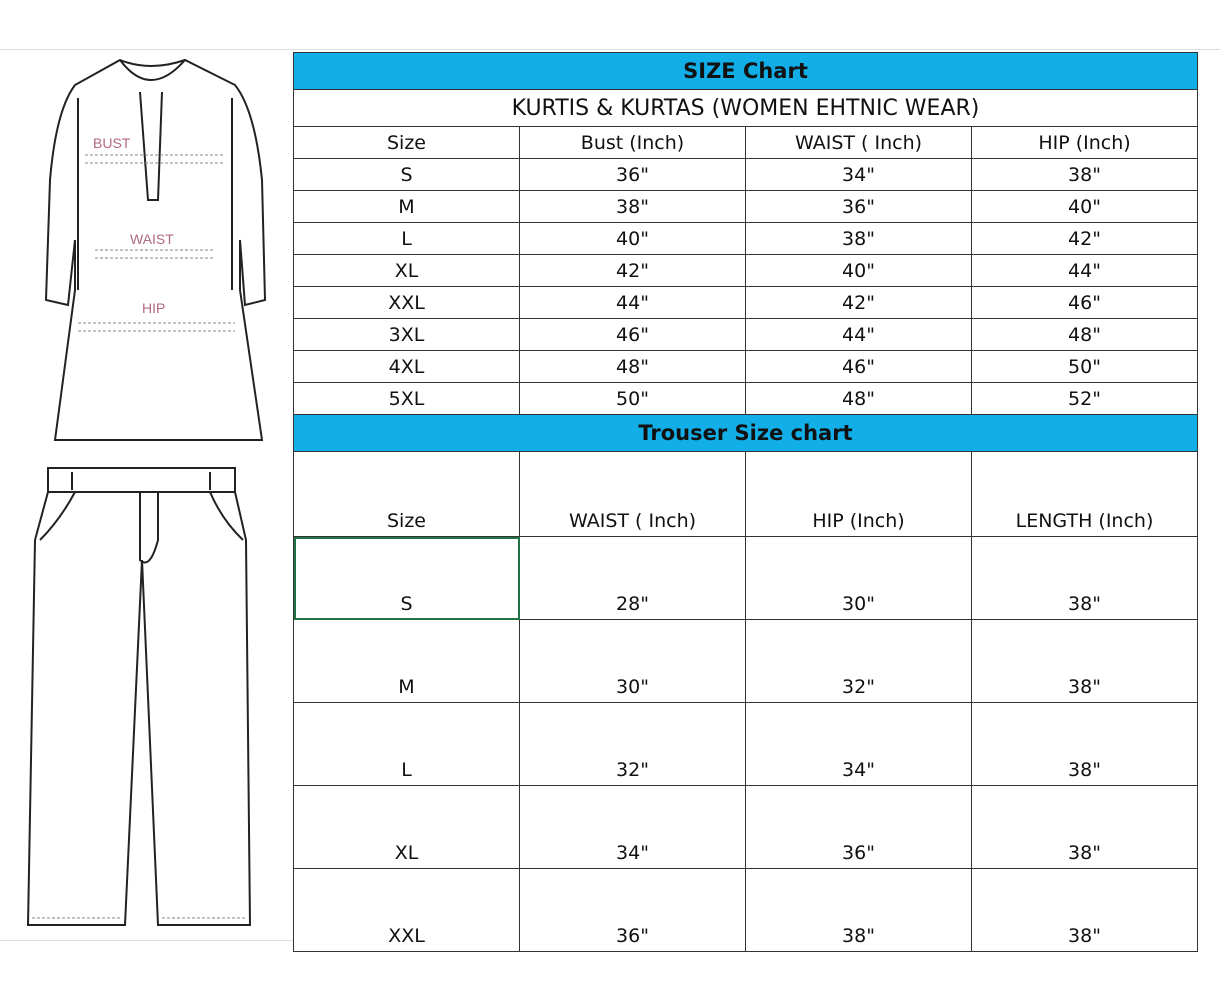  Describe the element at coordinates (112, 143) in the screenshot. I see `bust-label: BUST` at that location.